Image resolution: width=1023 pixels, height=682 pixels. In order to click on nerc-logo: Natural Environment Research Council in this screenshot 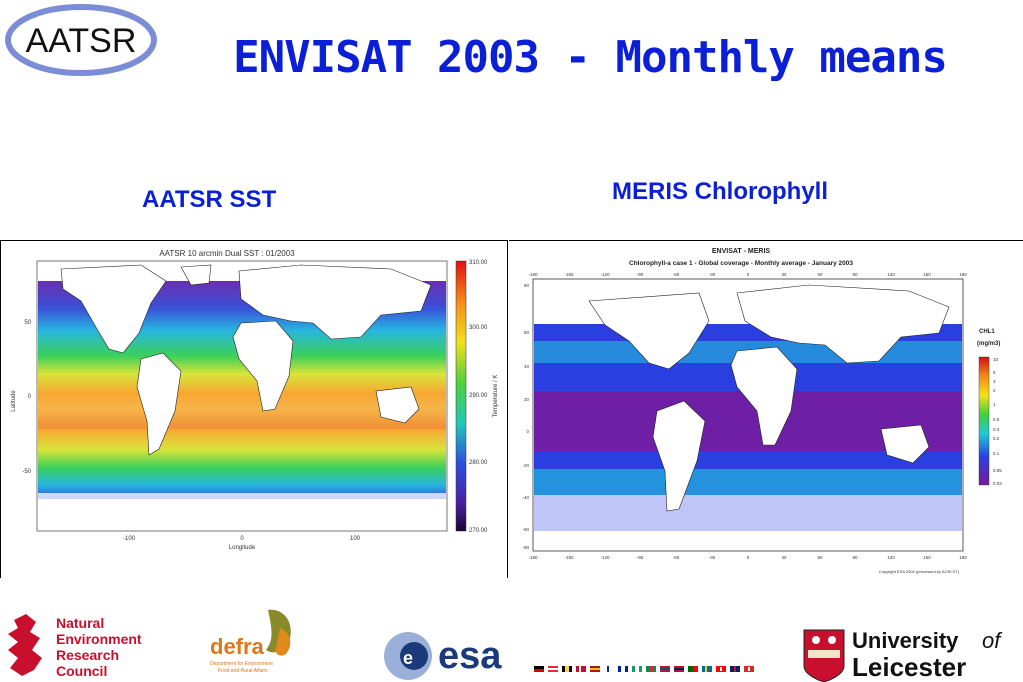, I will do `click(75, 646)`.